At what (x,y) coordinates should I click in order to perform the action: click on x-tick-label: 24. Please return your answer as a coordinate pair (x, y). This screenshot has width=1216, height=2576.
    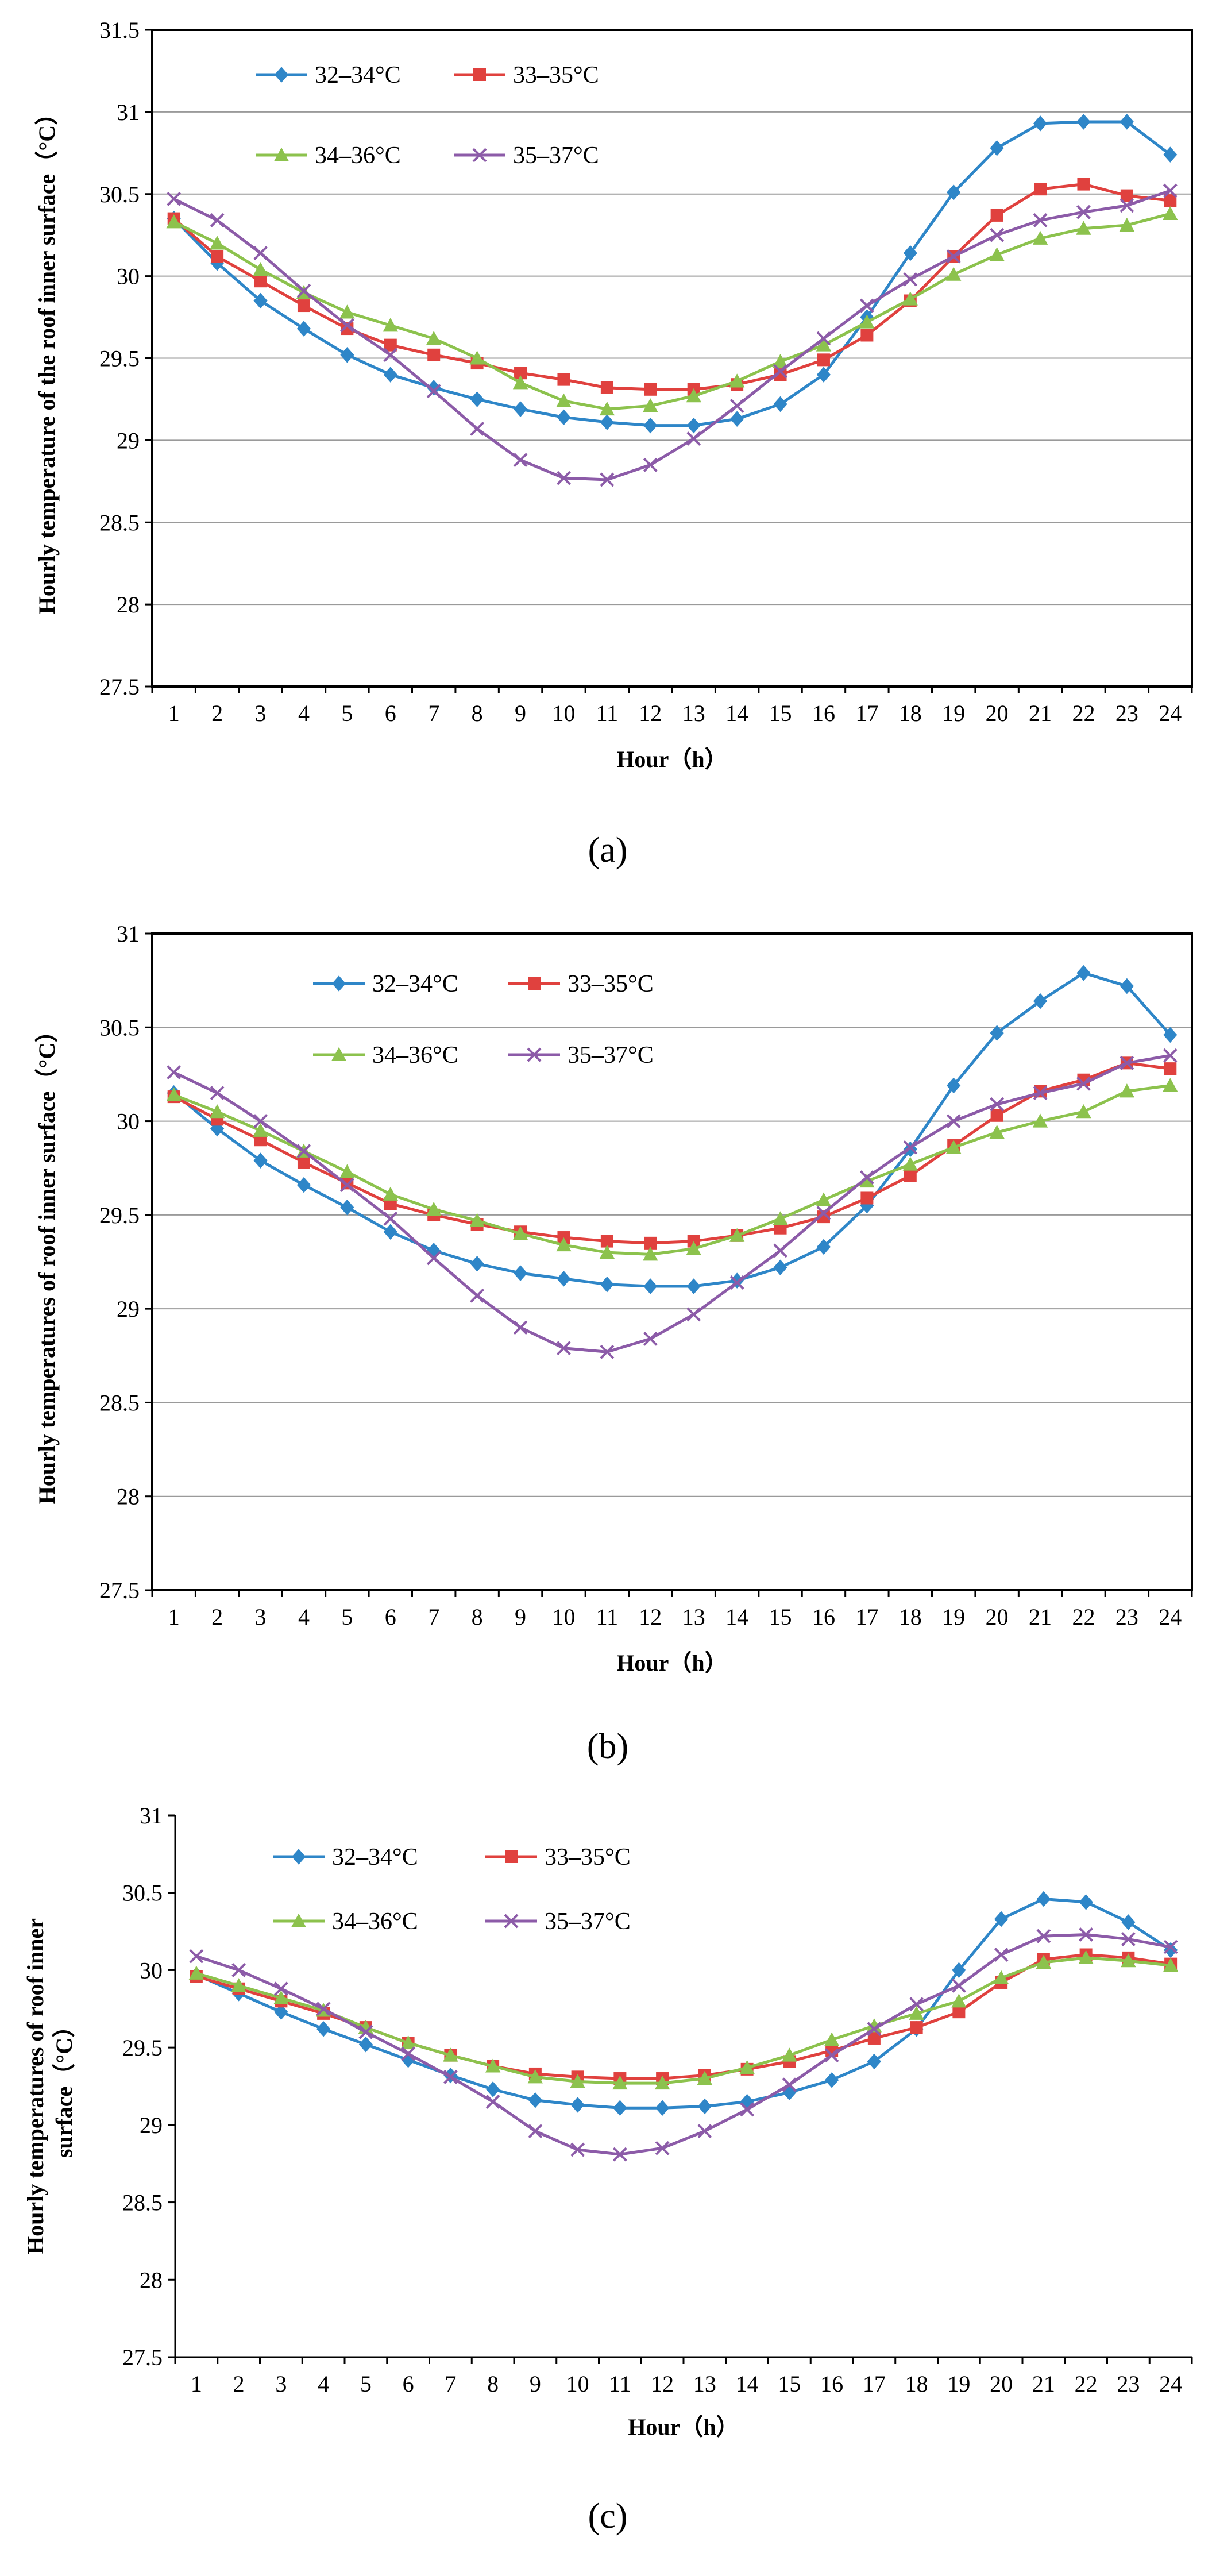
    Looking at the image, I should click on (1170, 713).